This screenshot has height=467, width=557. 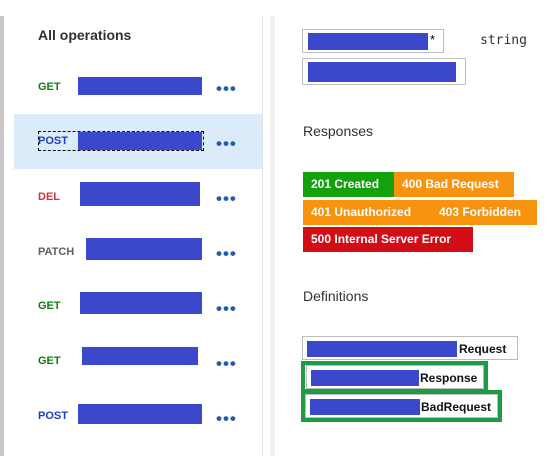 What do you see at coordinates (368, 41) in the screenshot?
I see `redacted-parameter-name` at bounding box center [368, 41].